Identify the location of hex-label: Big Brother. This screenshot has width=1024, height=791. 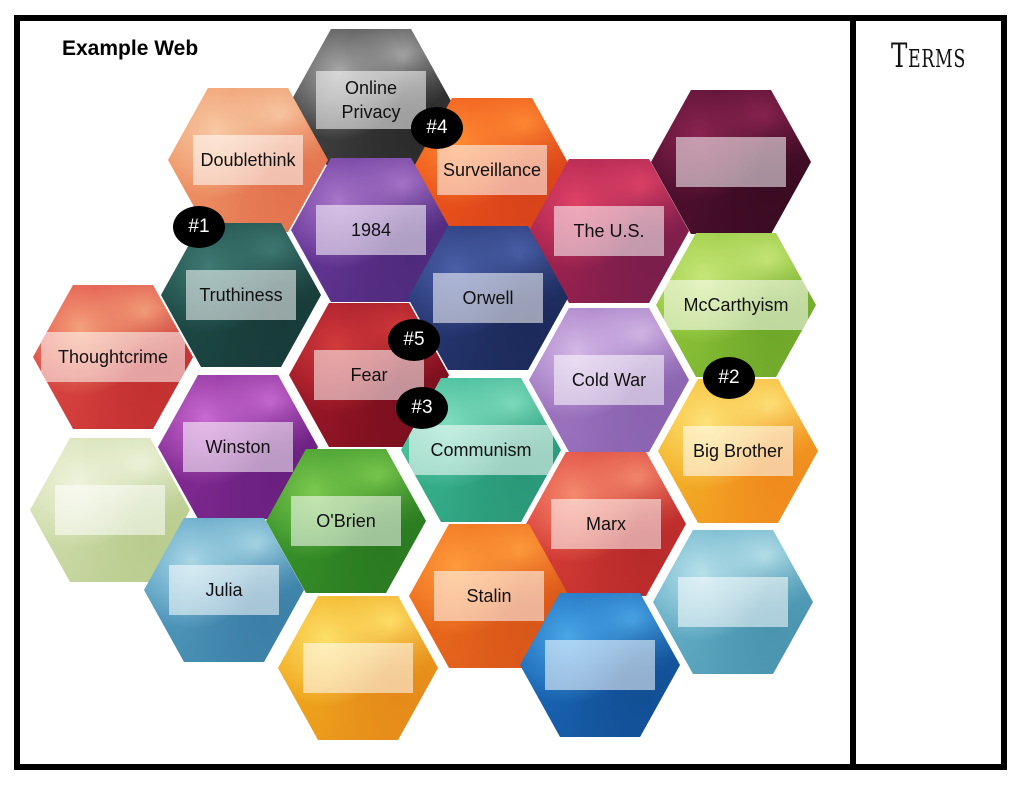
(738, 451).